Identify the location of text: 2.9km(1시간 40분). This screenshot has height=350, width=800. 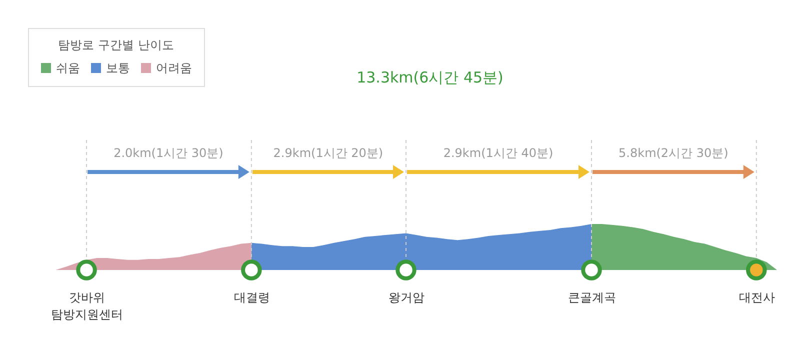
(498, 153).